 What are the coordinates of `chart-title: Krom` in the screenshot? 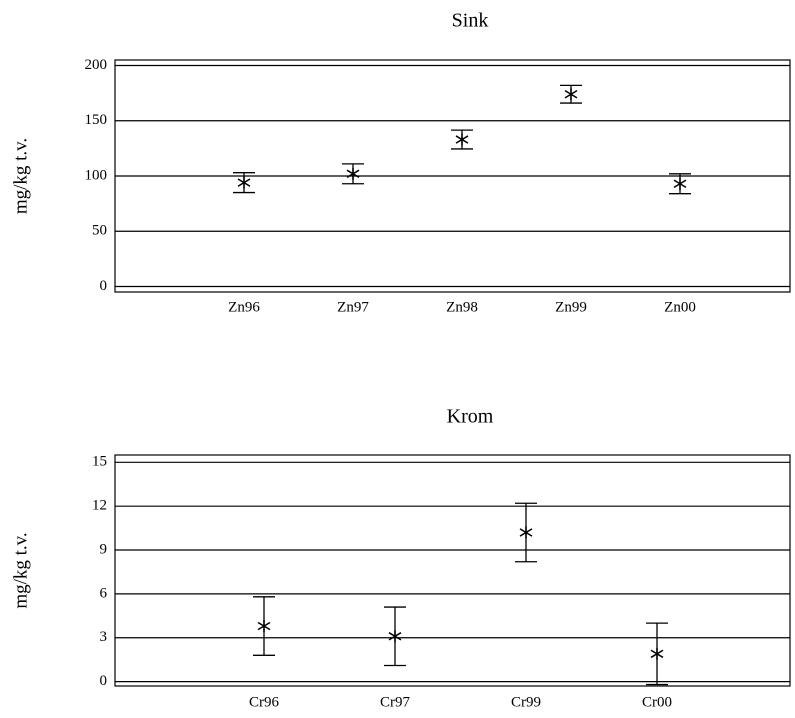 It's located at (470, 417).